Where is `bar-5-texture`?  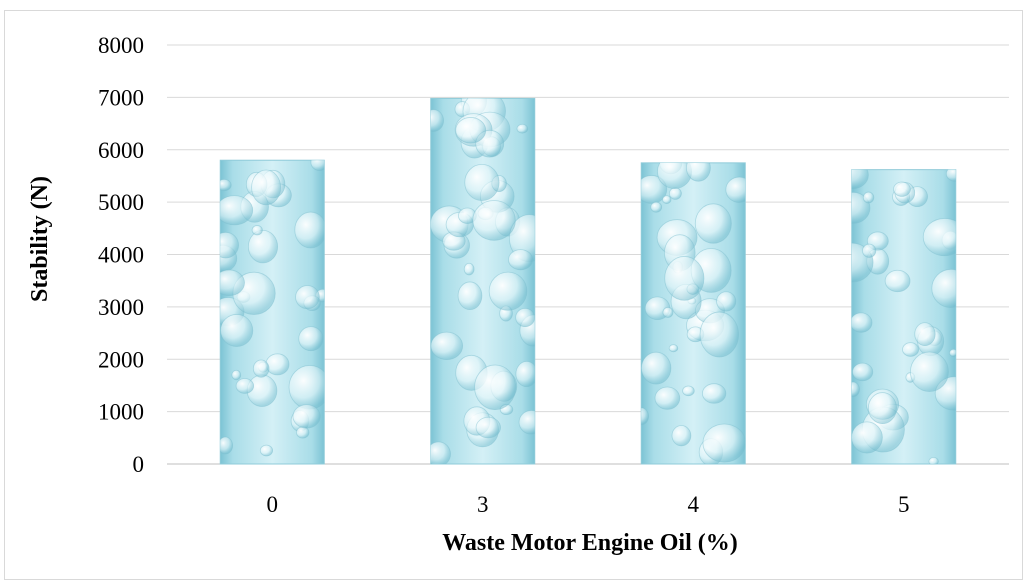
bar-5-texture is located at coordinates (903, 316).